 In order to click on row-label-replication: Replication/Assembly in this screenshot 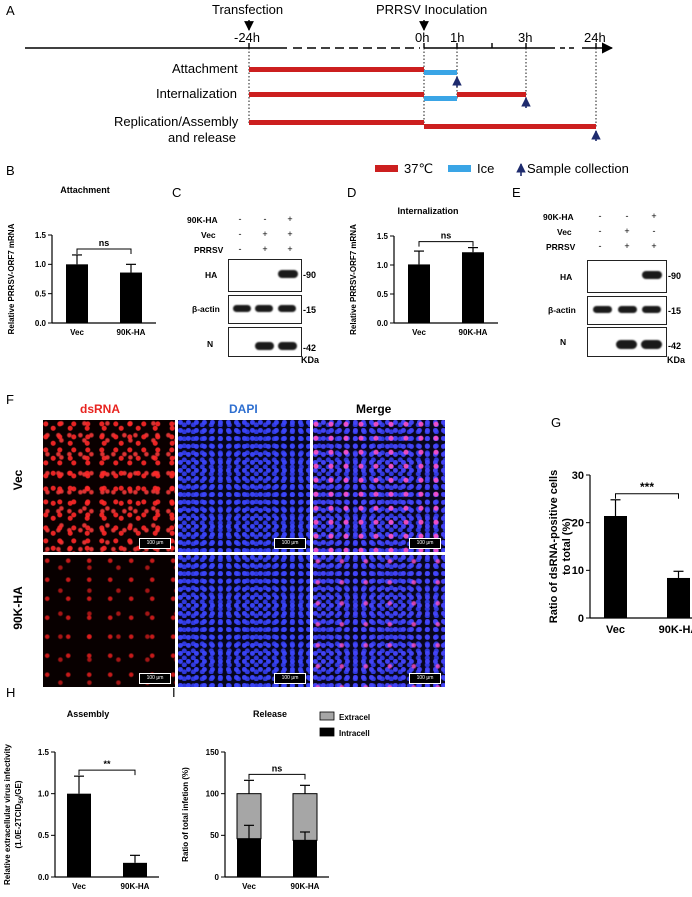, I will do `click(176, 121)`.